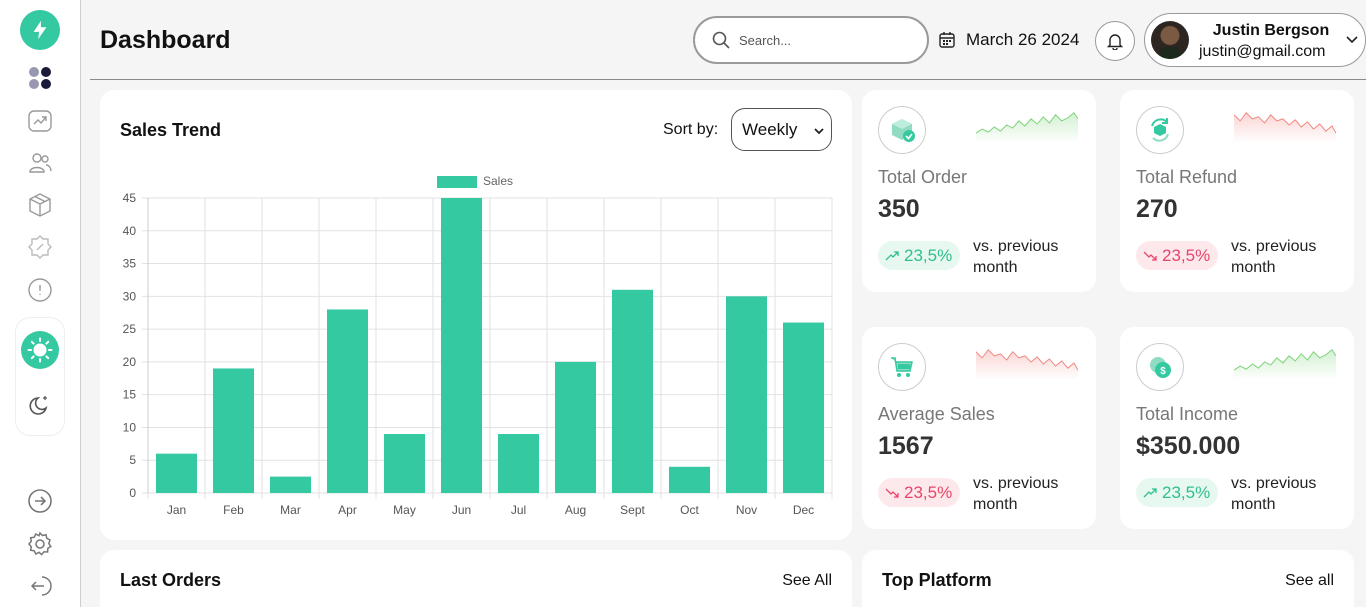 The height and width of the screenshot is (607, 1366). I want to click on info-icon, so click(40, 290).